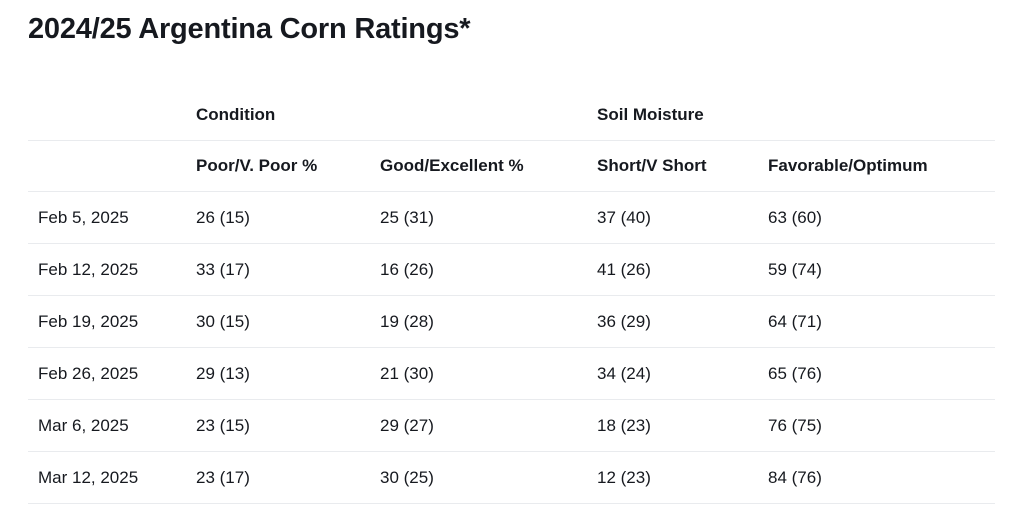 The width and height of the screenshot is (1024, 514). What do you see at coordinates (882, 478) in the screenshot?
I see `favorable-optimum-cell: 84 (76)` at bounding box center [882, 478].